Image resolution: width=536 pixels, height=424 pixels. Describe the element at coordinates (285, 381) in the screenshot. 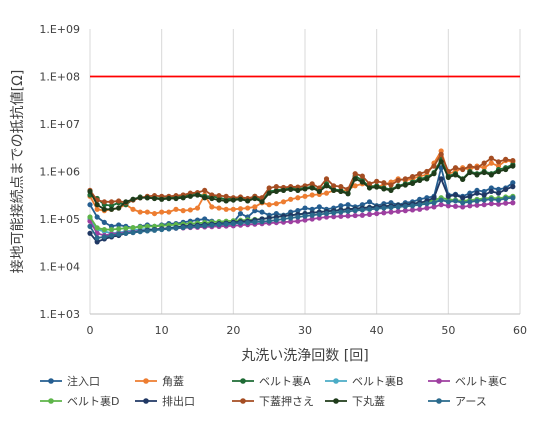

I see `legend-label: ベルト裏A` at that location.